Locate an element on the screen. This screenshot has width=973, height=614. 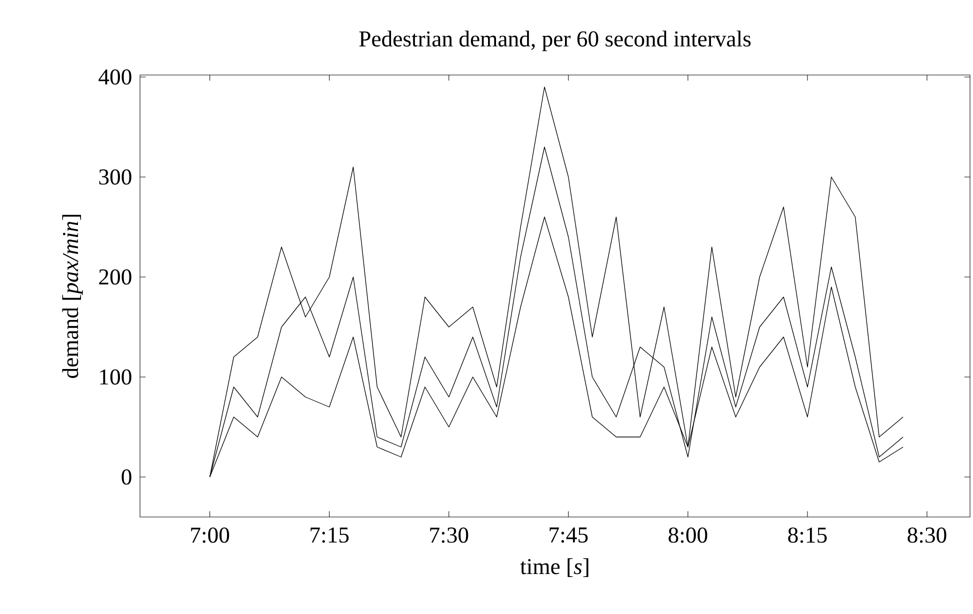
x-tick-label: 7:30 is located at coordinates (449, 535).